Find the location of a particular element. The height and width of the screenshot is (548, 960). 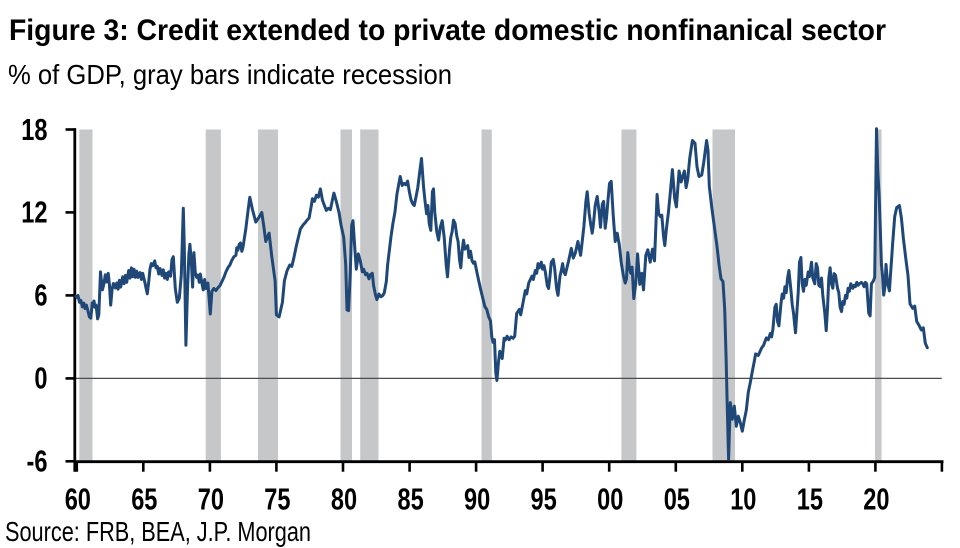

svg-text: 6 is located at coordinates (40, 295).